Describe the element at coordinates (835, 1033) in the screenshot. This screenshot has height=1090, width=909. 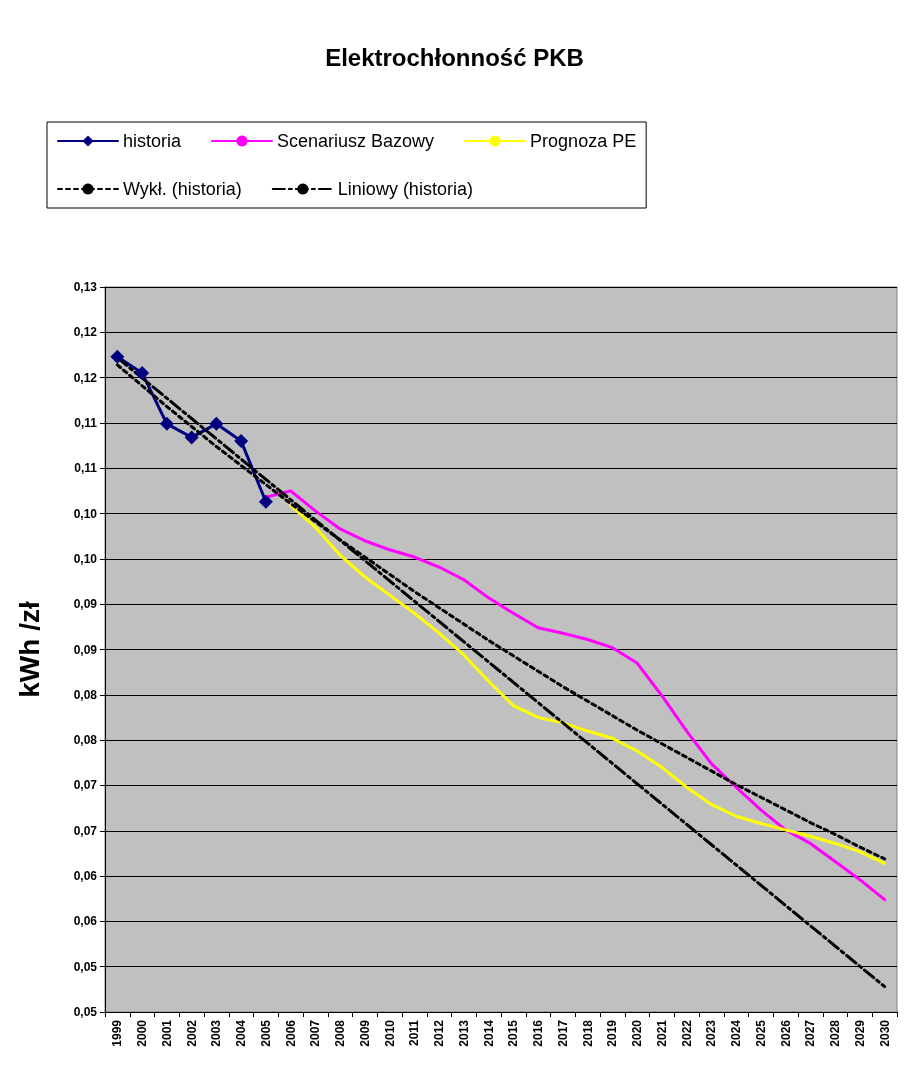
I see `x-tick-label: 2028` at that location.